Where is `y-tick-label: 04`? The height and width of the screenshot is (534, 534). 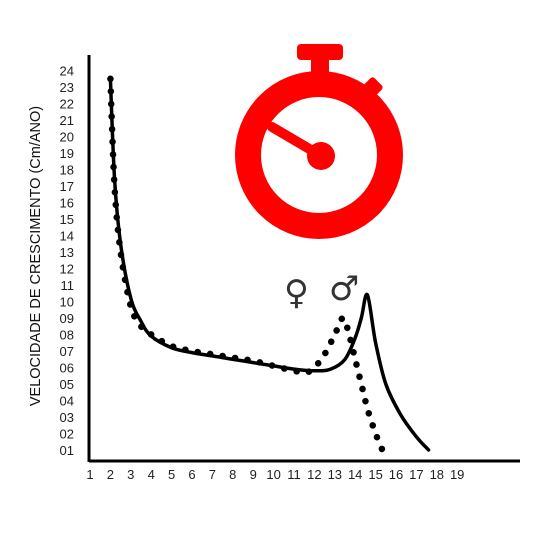
y-tick-label: 04 is located at coordinates (67, 401).